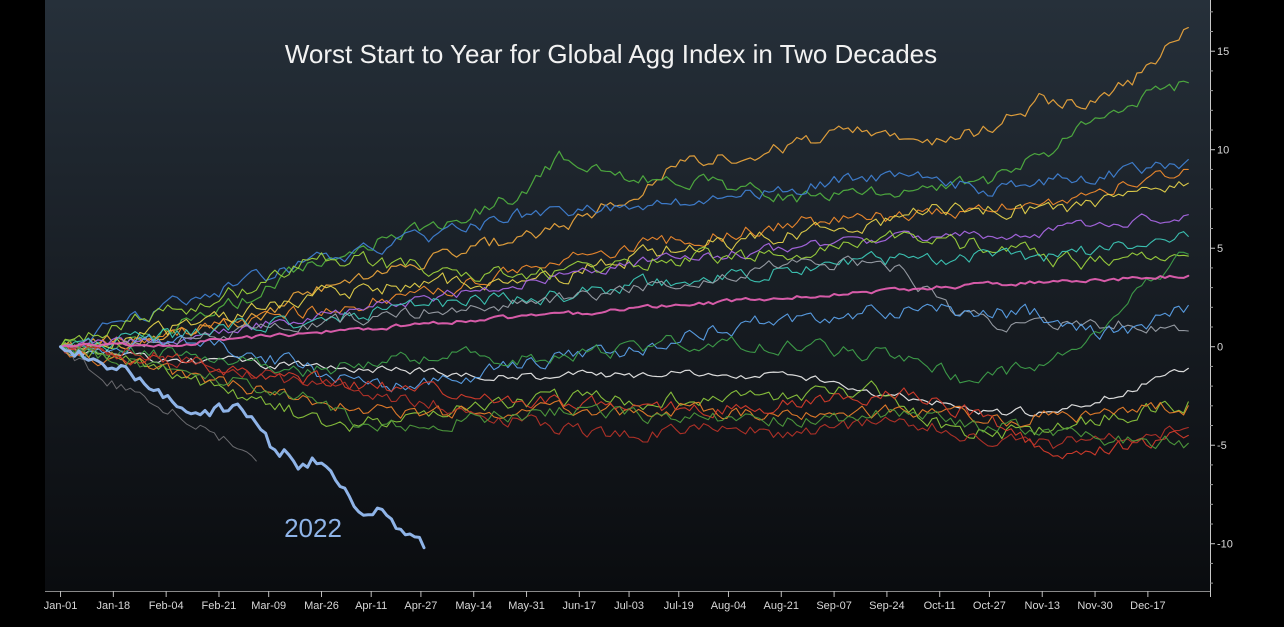 This screenshot has height=627, width=1284. I want to click on y-tick-label: 5, so click(1220, 249).